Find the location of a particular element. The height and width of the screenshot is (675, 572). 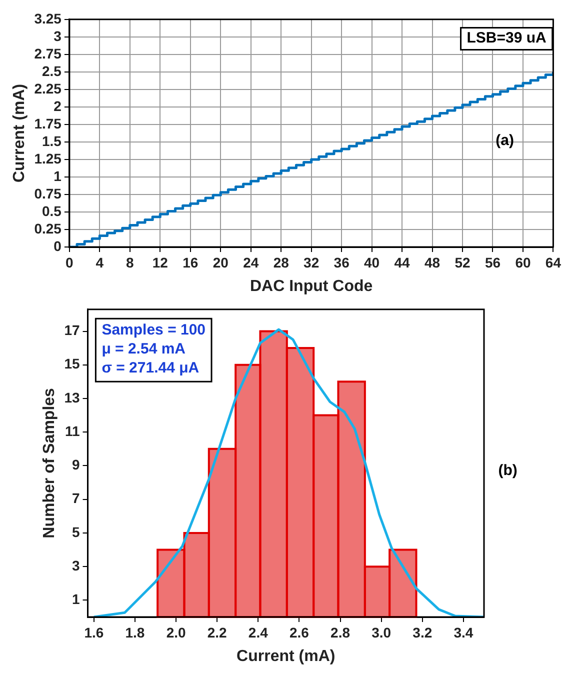

y-tick-label: 2.75 is located at coordinates (48, 53).